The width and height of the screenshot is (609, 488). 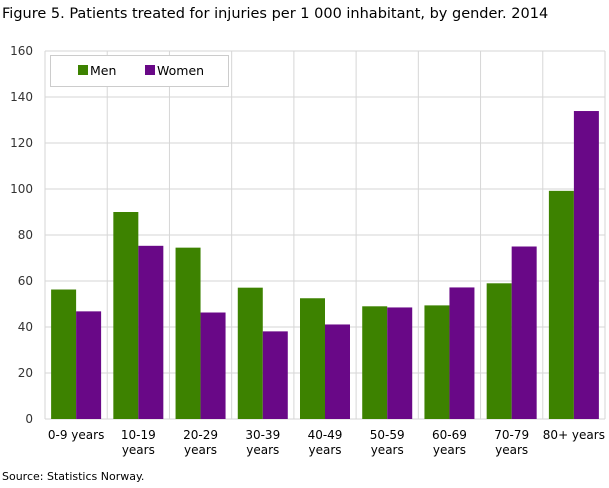 What do you see at coordinates (180, 70) in the screenshot?
I see `legend-label-women: Women` at bounding box center [180, 70].